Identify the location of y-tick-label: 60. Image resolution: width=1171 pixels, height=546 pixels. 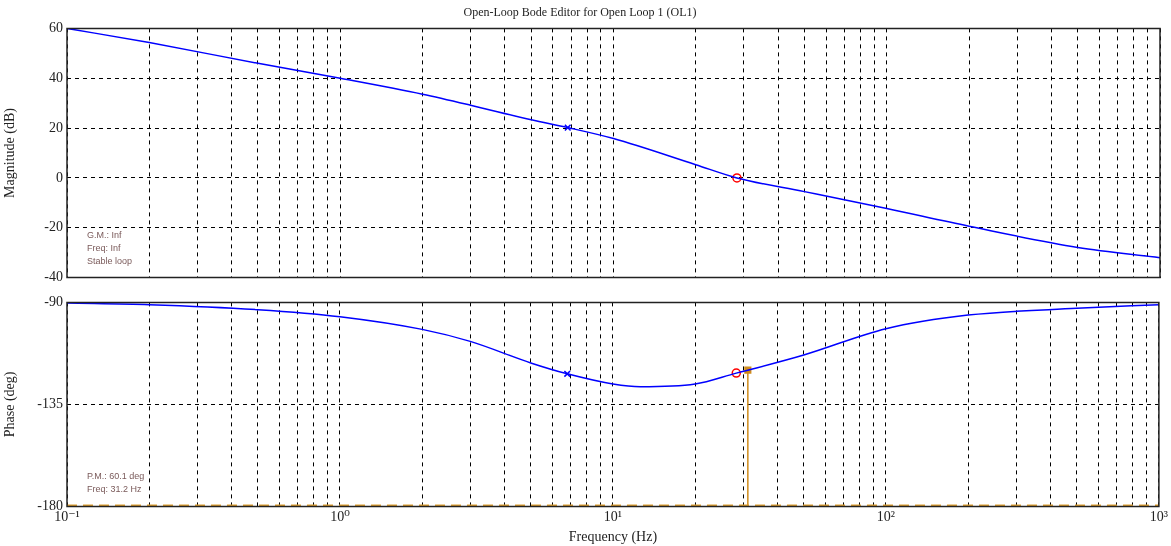
(56, 28).